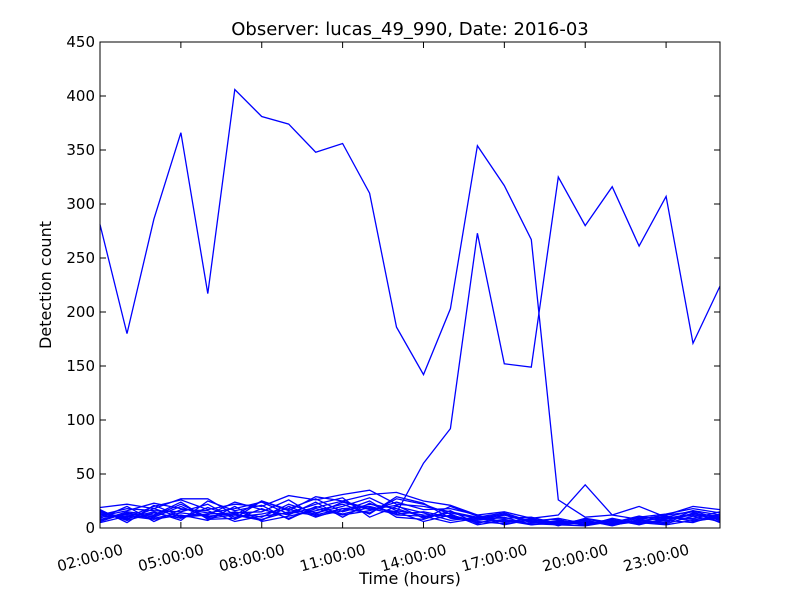  What do you see at coordinates (90, 528) in the screenshot?
I see `y-tick-label: 0` at bounding box center [90, 528].